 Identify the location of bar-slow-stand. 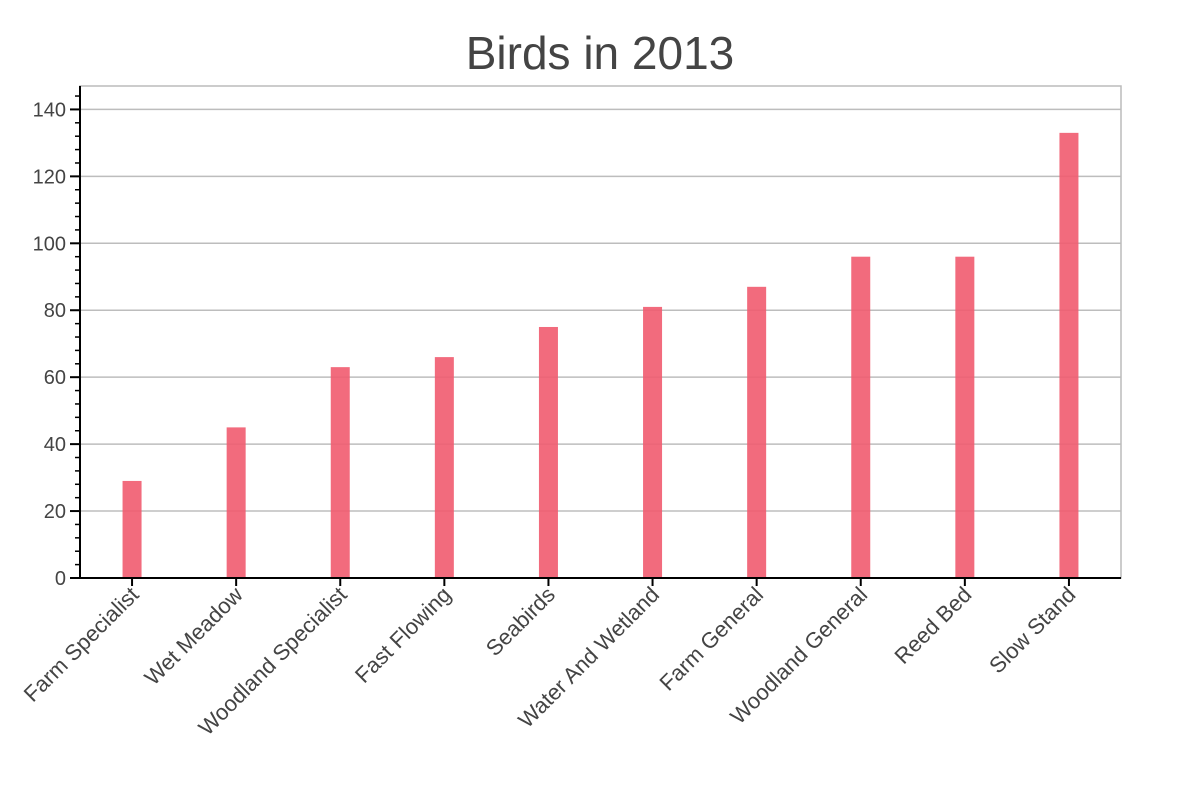
(1069, 355).